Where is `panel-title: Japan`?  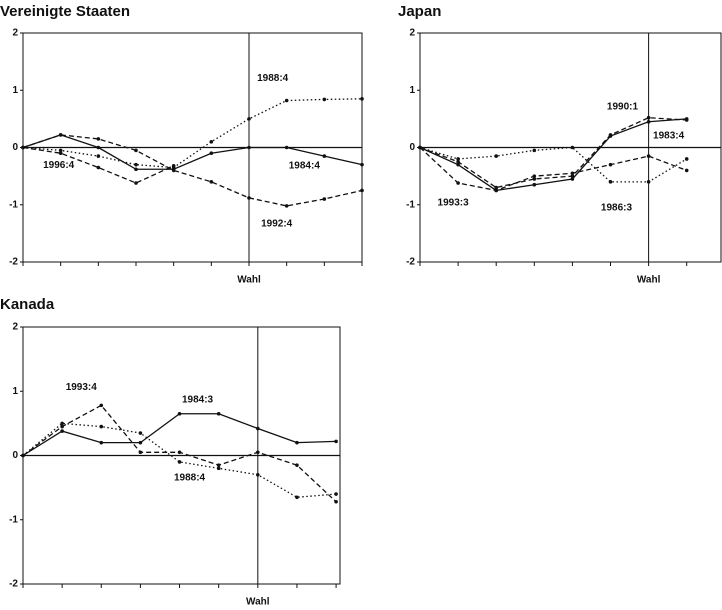 panel-title: Japan is located at coordinates (419, 11).